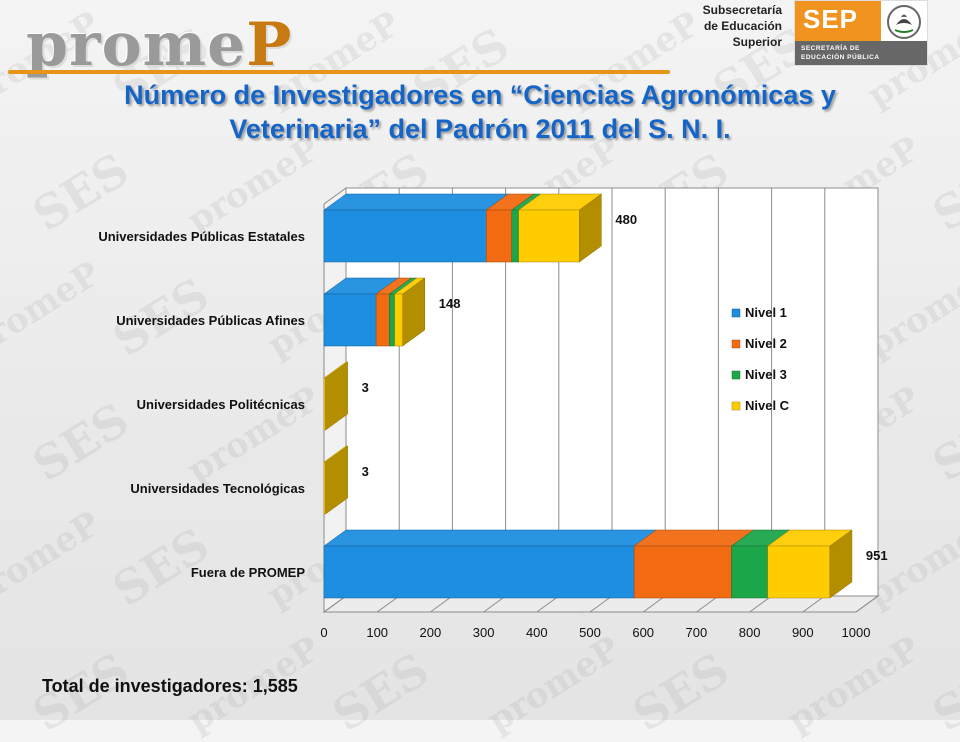 The width and height of the screenshot is (960, 742). Describe the element at coordinates (856, 632) in the screenshot. I see `x-tick-label: 1000` at that location.